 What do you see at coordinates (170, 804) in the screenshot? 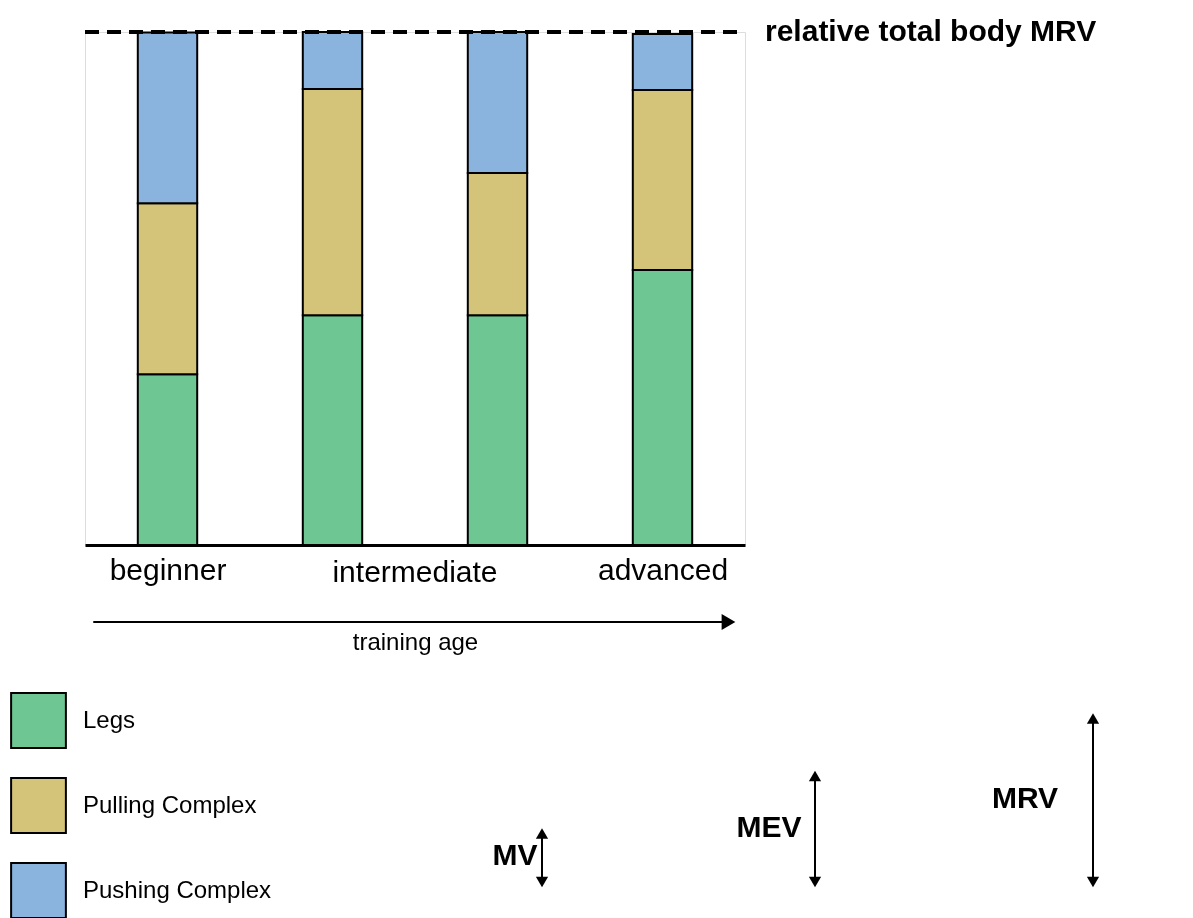
I see `legend-label: Pulling Complex` at bounding box center [170, 804].